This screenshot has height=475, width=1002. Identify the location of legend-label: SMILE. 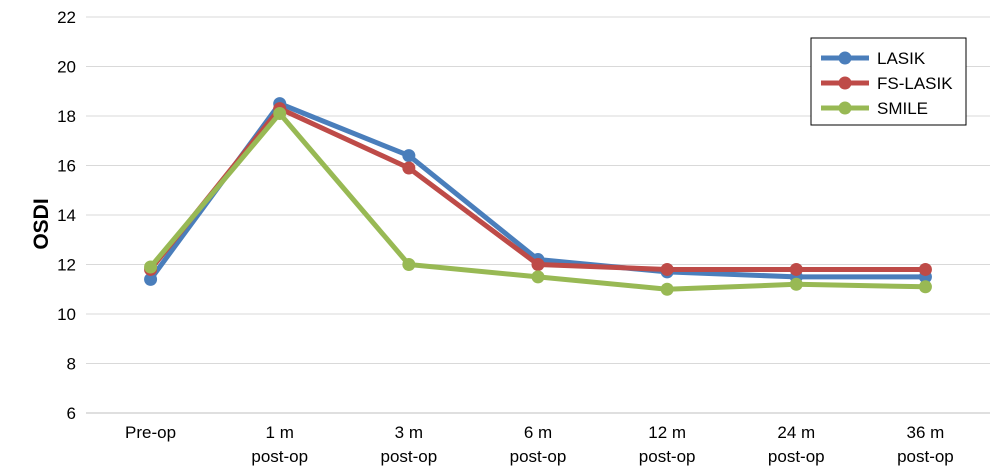
(902, 108).